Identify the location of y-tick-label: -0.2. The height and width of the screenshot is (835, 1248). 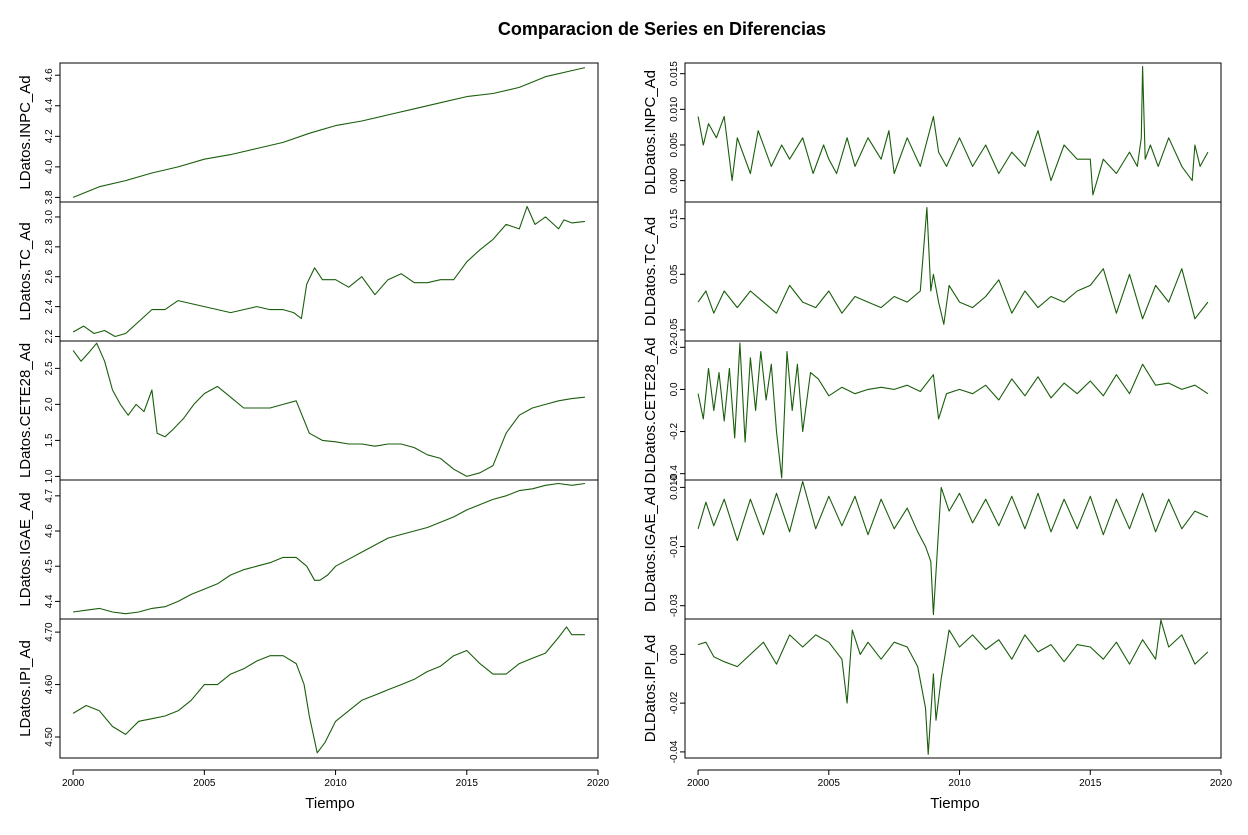
(674, 432).